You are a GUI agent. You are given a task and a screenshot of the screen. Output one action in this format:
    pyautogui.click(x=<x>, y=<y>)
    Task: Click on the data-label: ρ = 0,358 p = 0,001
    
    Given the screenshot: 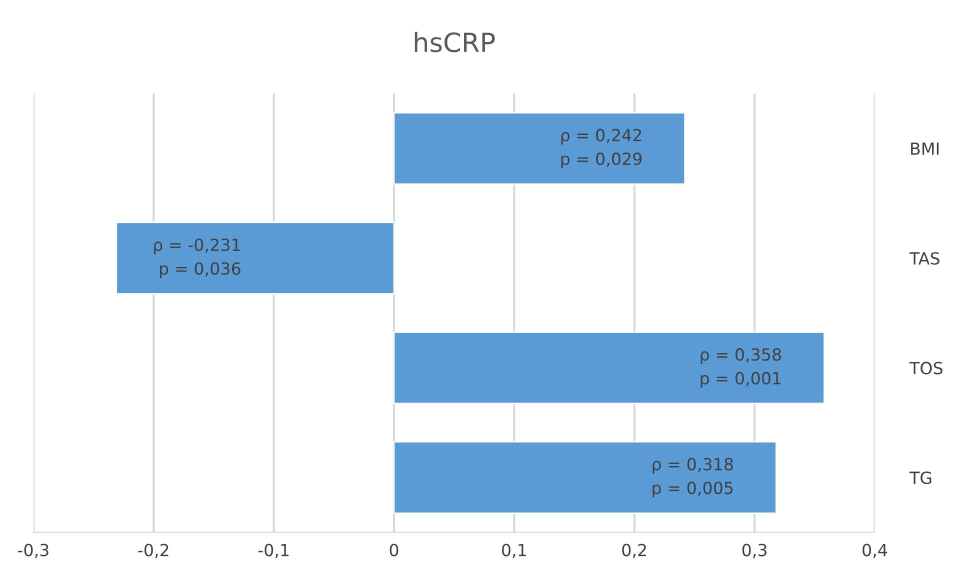 What is the action you would take?
    pyautogui.click(x=740, y=368)
    